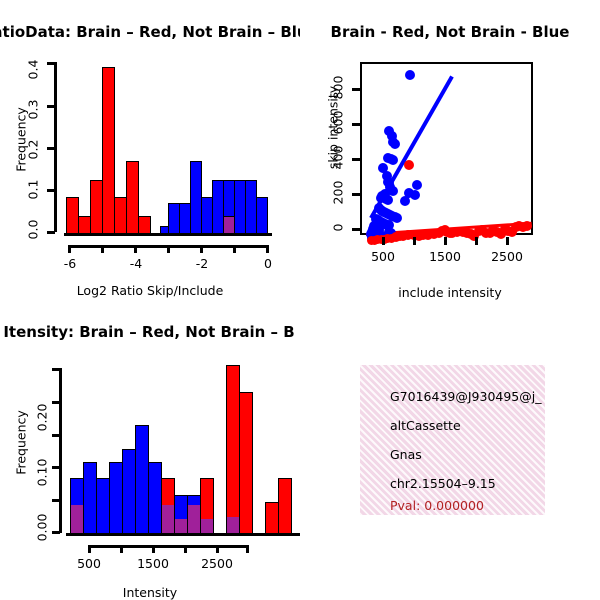 This screenshot has height=600, width=600. I want to click on scatter-ytick-3: 600, so click(338, 122).